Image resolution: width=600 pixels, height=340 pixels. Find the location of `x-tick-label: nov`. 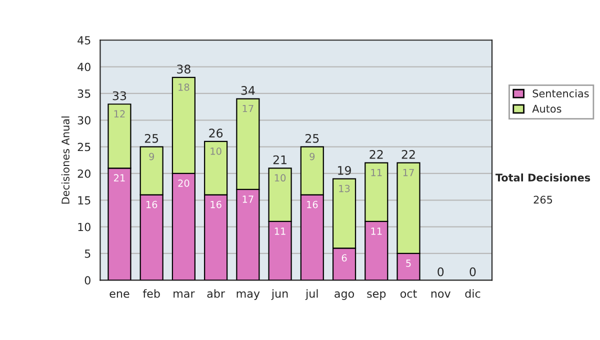

x-tick-label: nov is located at coordinates (440, 294).